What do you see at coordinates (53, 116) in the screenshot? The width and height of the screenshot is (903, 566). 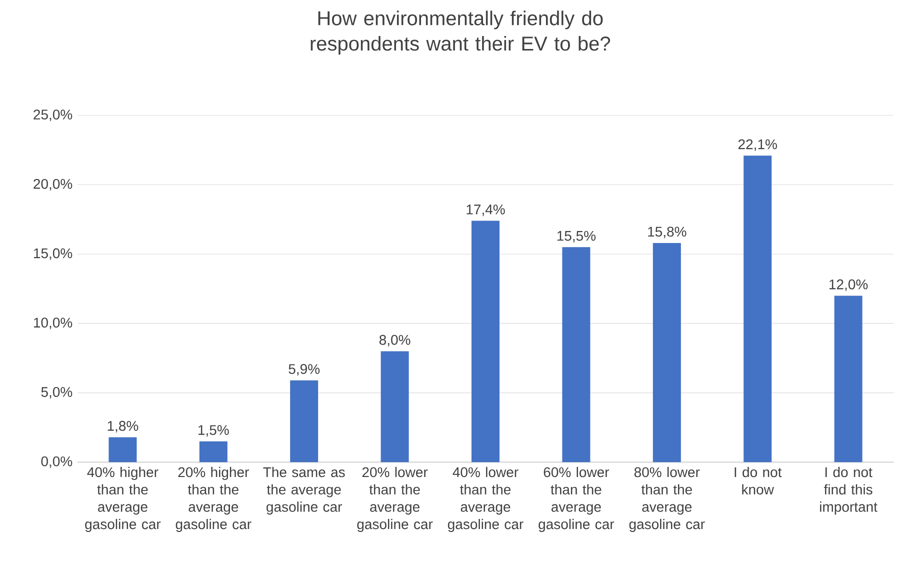 I see `y-tick-label: 25,0%` at bounding box center [53, 116].